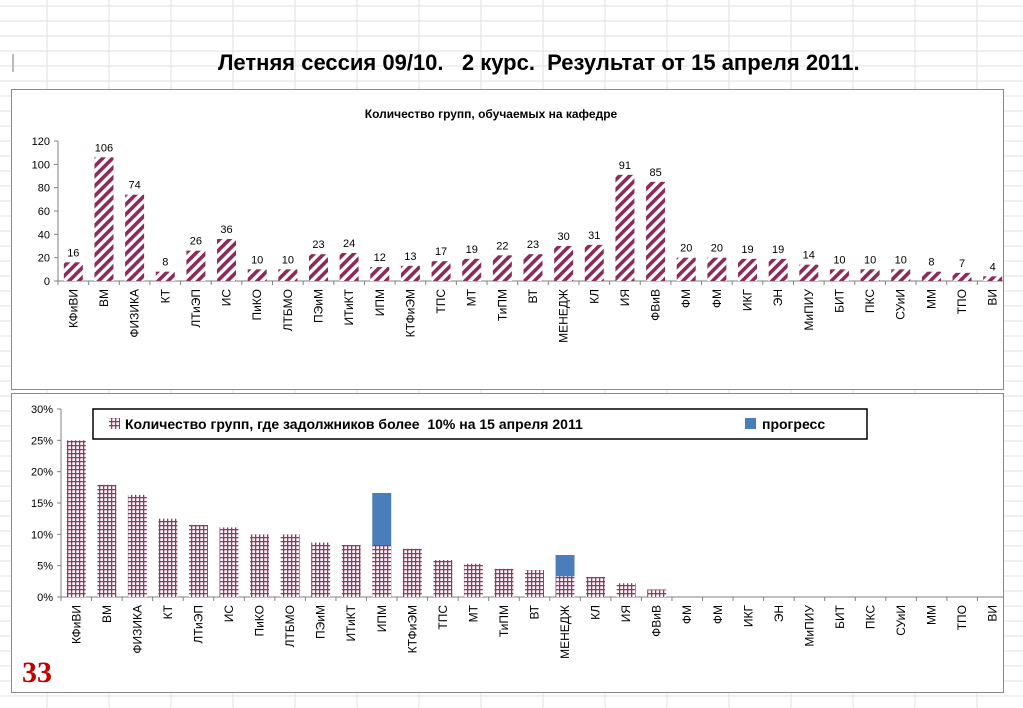 This screenshot has width=1023, height=708. I want to click on y-tick-label: 80, so click(44, 189).